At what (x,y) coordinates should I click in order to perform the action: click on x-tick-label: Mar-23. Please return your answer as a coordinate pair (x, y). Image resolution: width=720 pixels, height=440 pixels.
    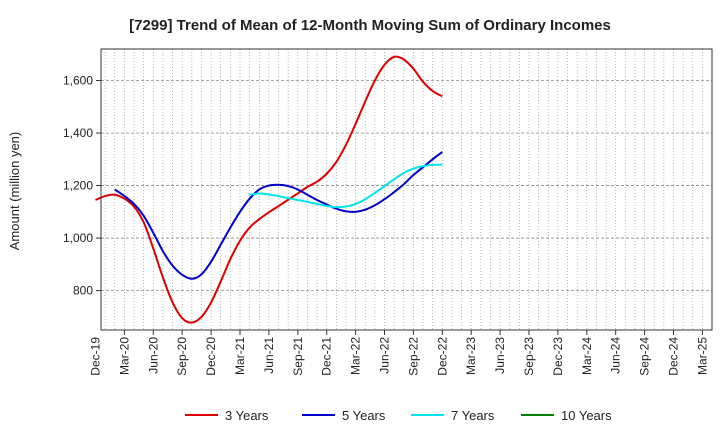
    Looking at the image, I should click on (471, 356).